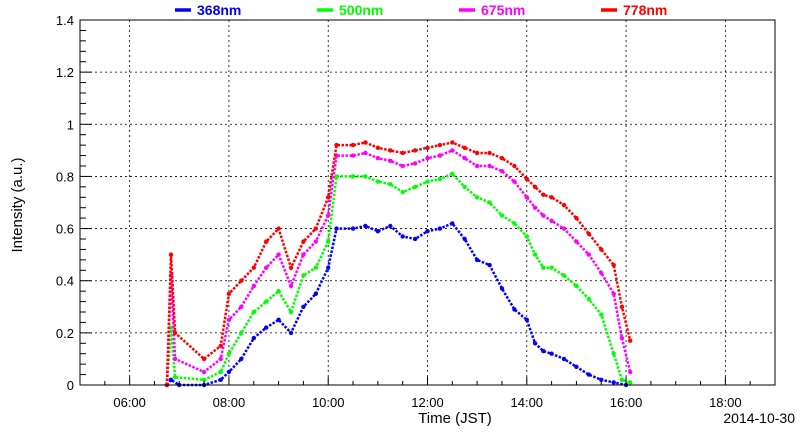 This screenshot has width=800, height=434. I want to click on y-tick-label: 0.6, so click(65, 229).